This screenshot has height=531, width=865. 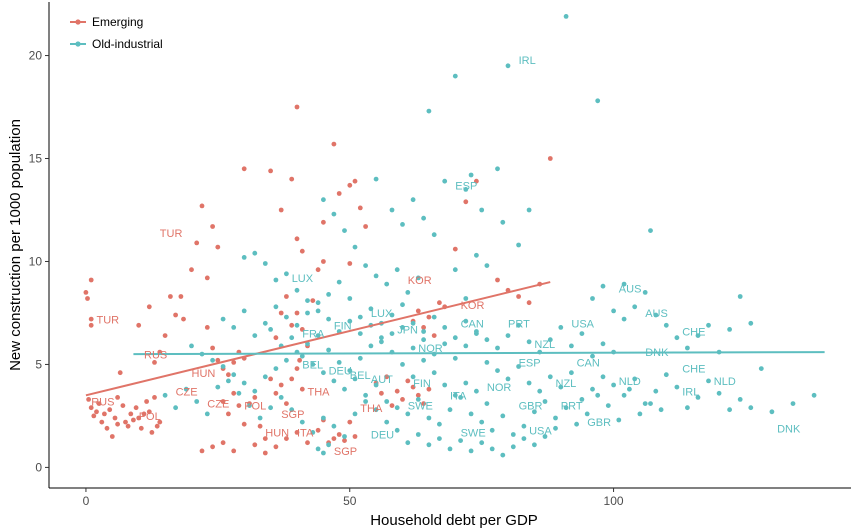 I want to click on point-label: PRT, so click(x=519, y=324).